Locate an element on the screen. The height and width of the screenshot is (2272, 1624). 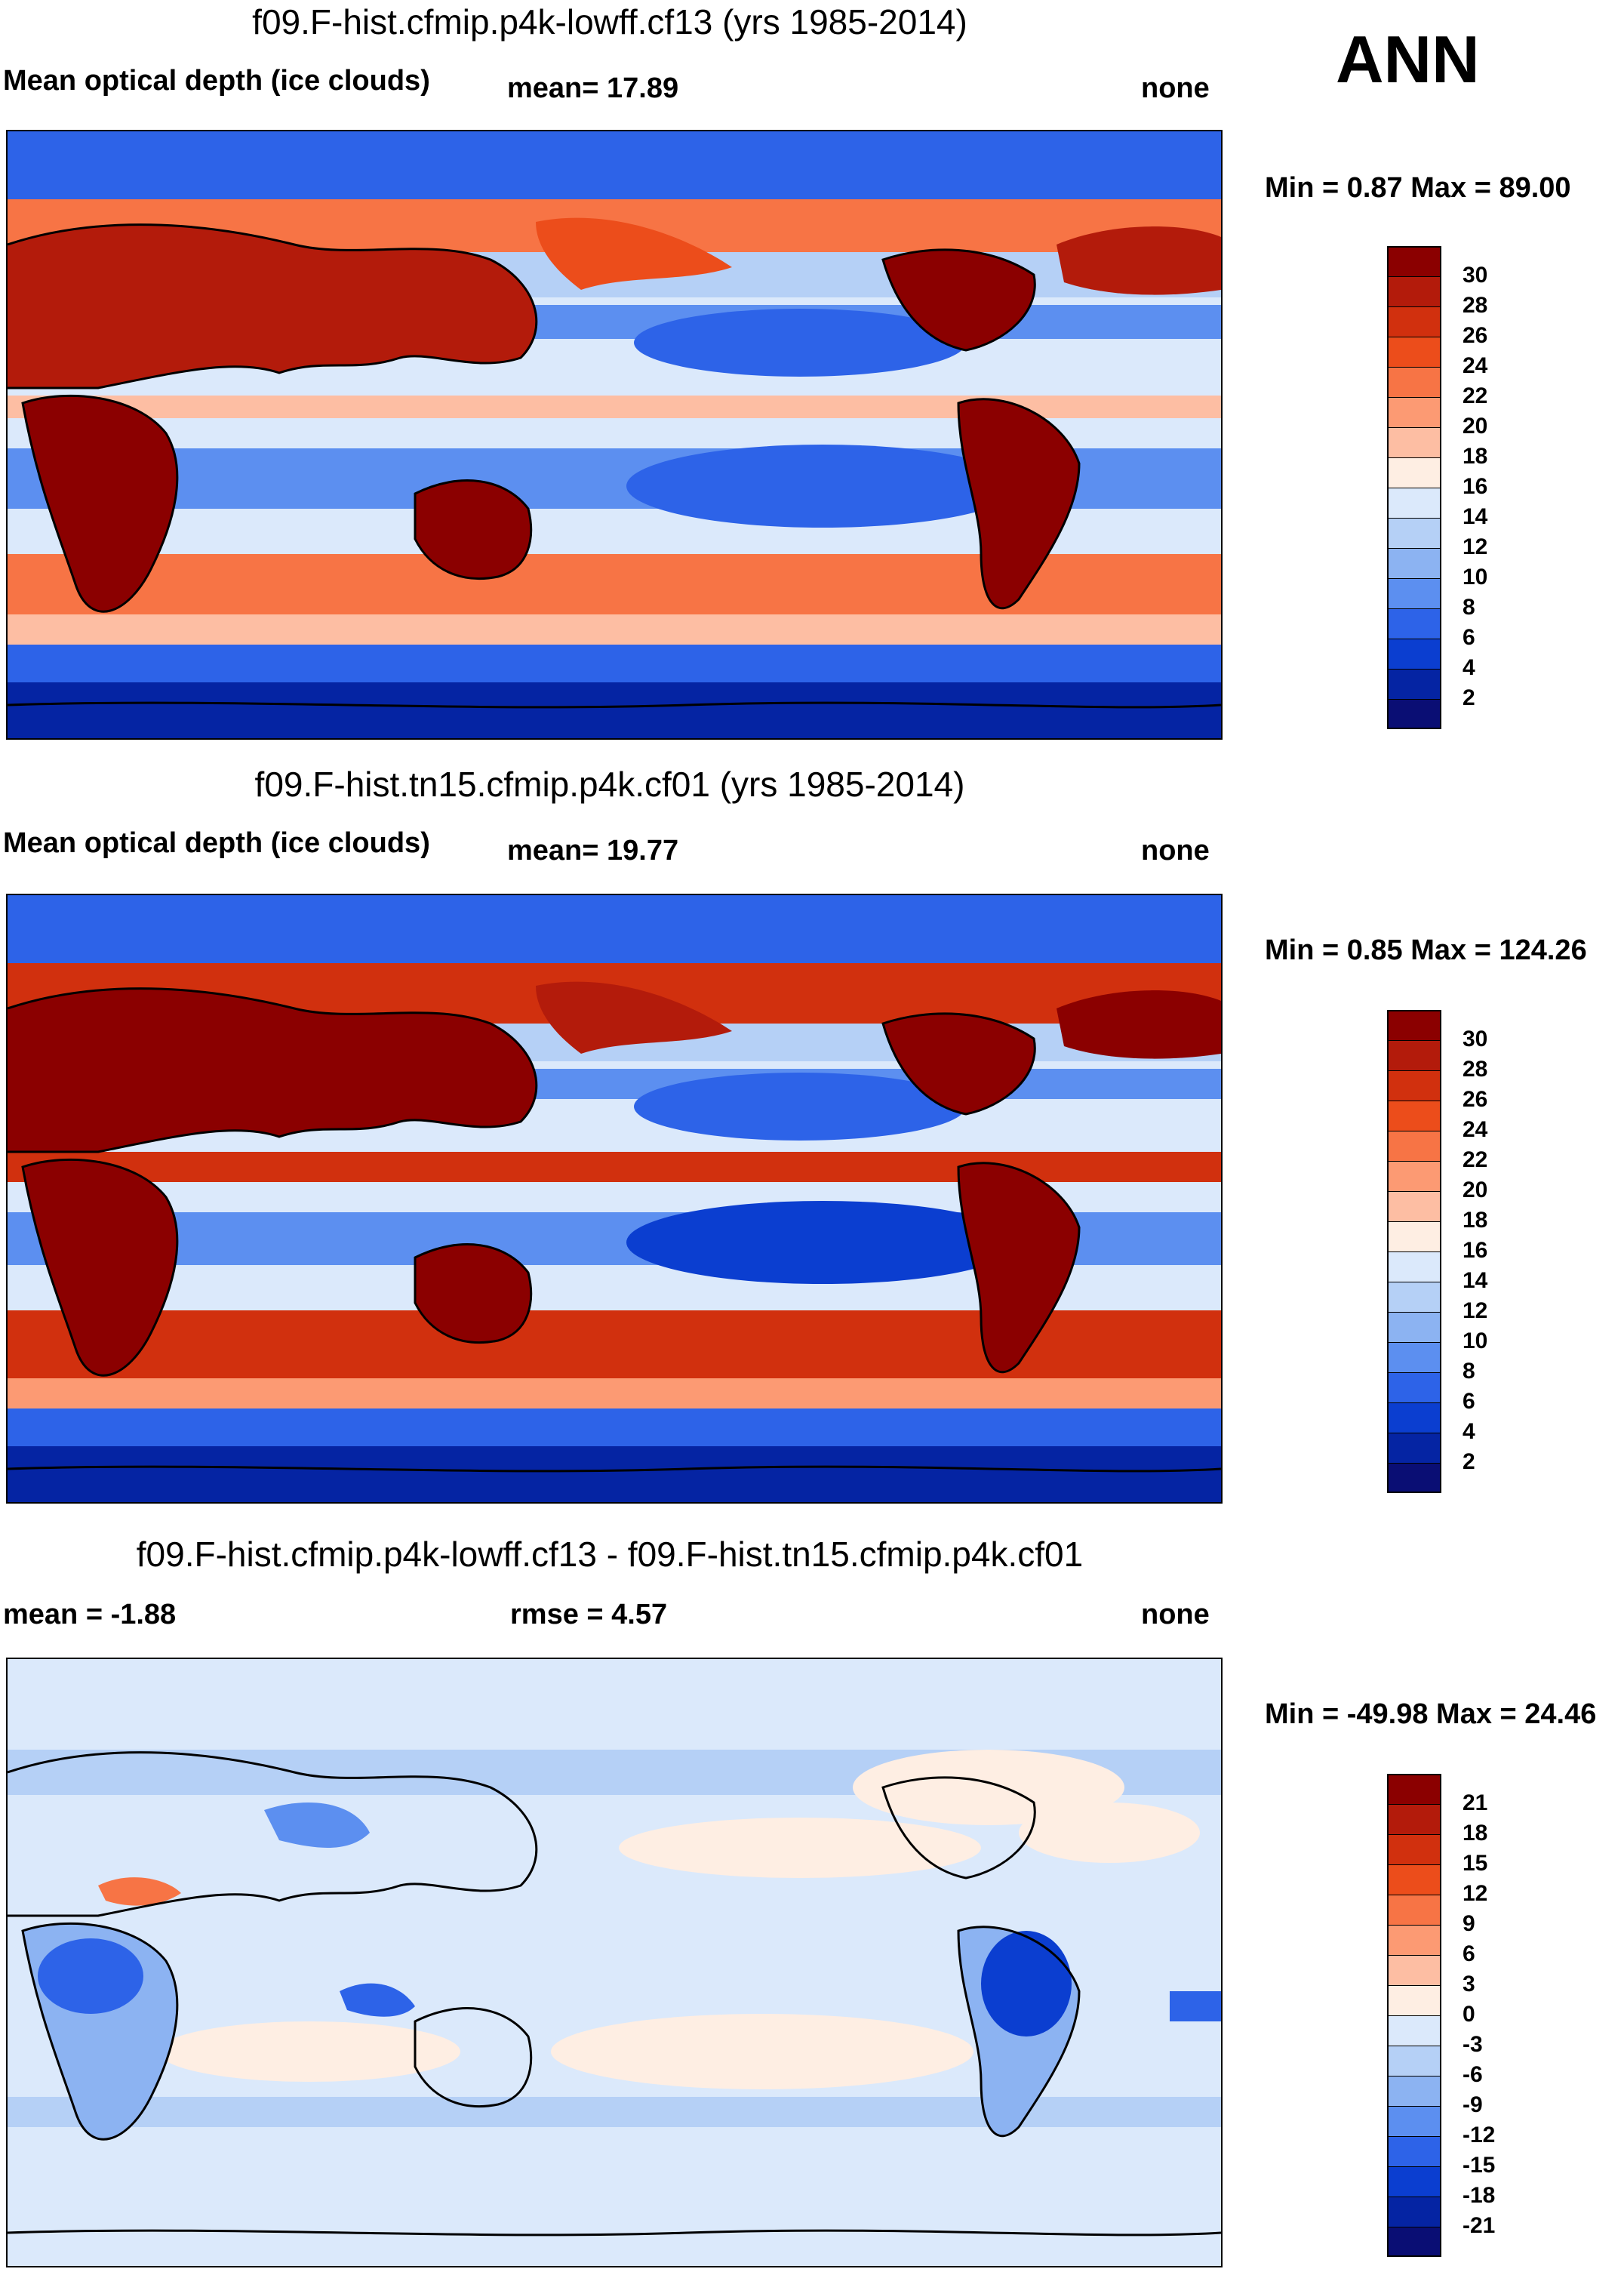
panel-3-rmse: rmse = 4.57 is located at coordinates (589, 1614).